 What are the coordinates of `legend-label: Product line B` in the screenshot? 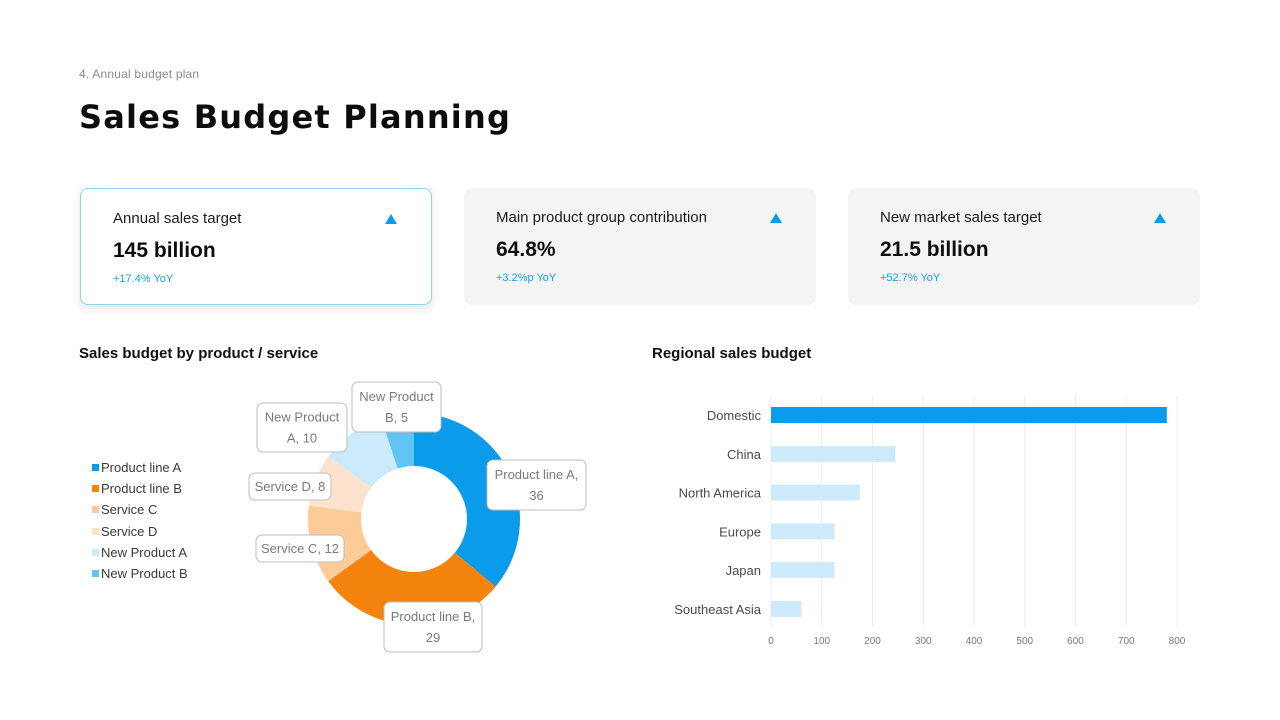 It's located at (141, 489).